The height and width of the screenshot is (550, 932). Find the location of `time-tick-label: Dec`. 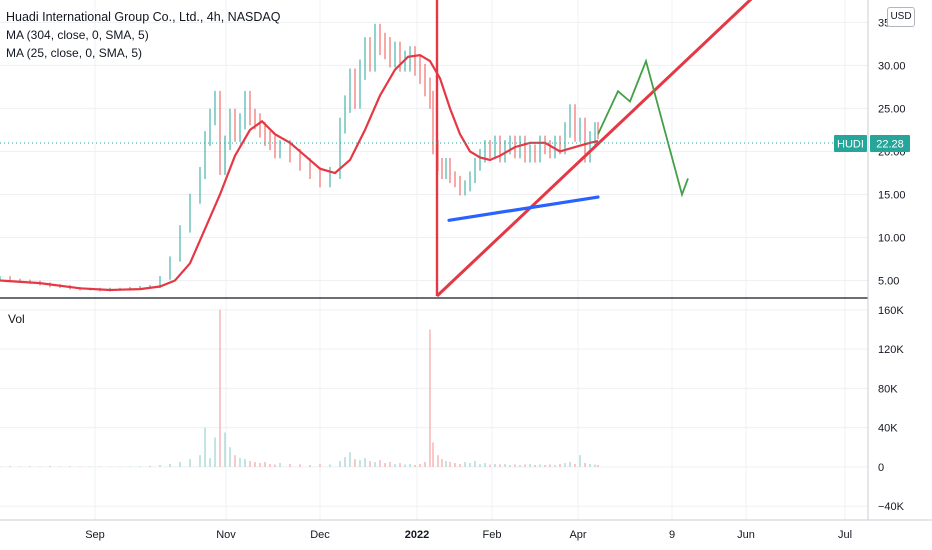

time-tick-label: Dec is located at coordinates (320, 535).